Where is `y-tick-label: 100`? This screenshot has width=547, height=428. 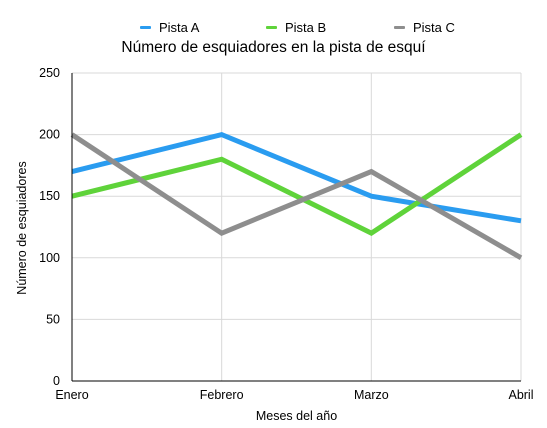 y-tick-label: 100 is located at coordinates (49, 258).